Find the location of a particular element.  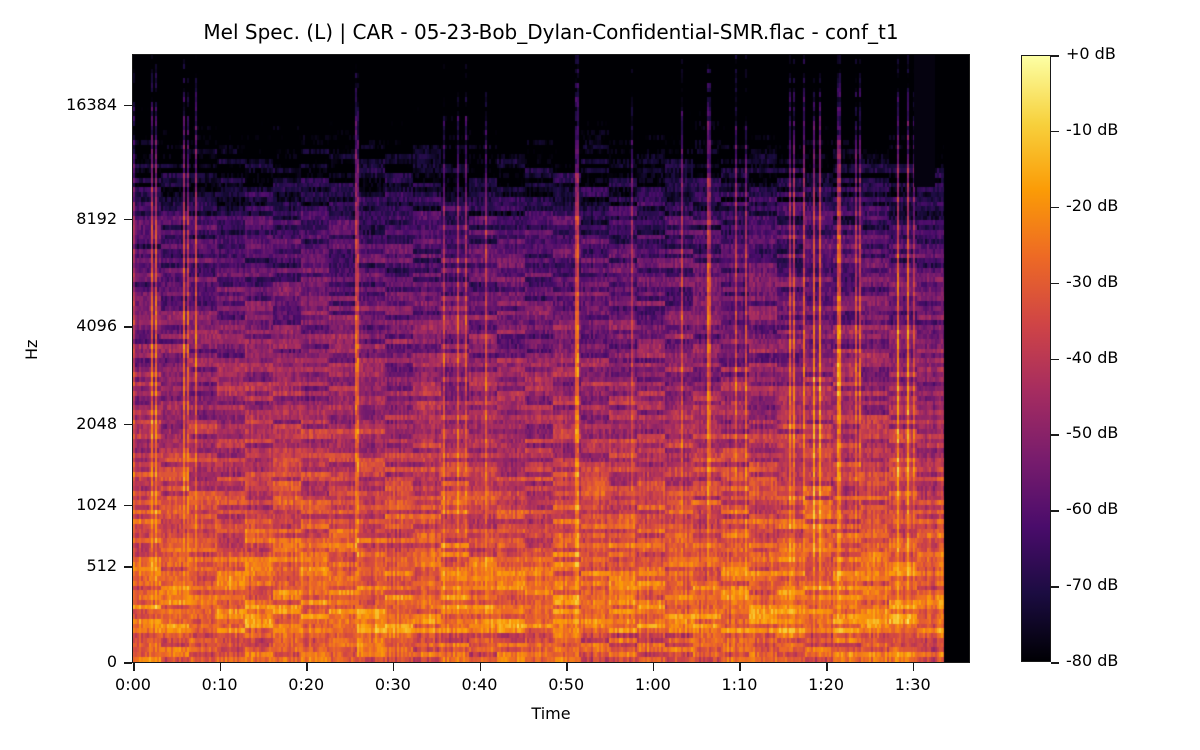

y-axis-label: Hz is located at coordinates (31, 349).